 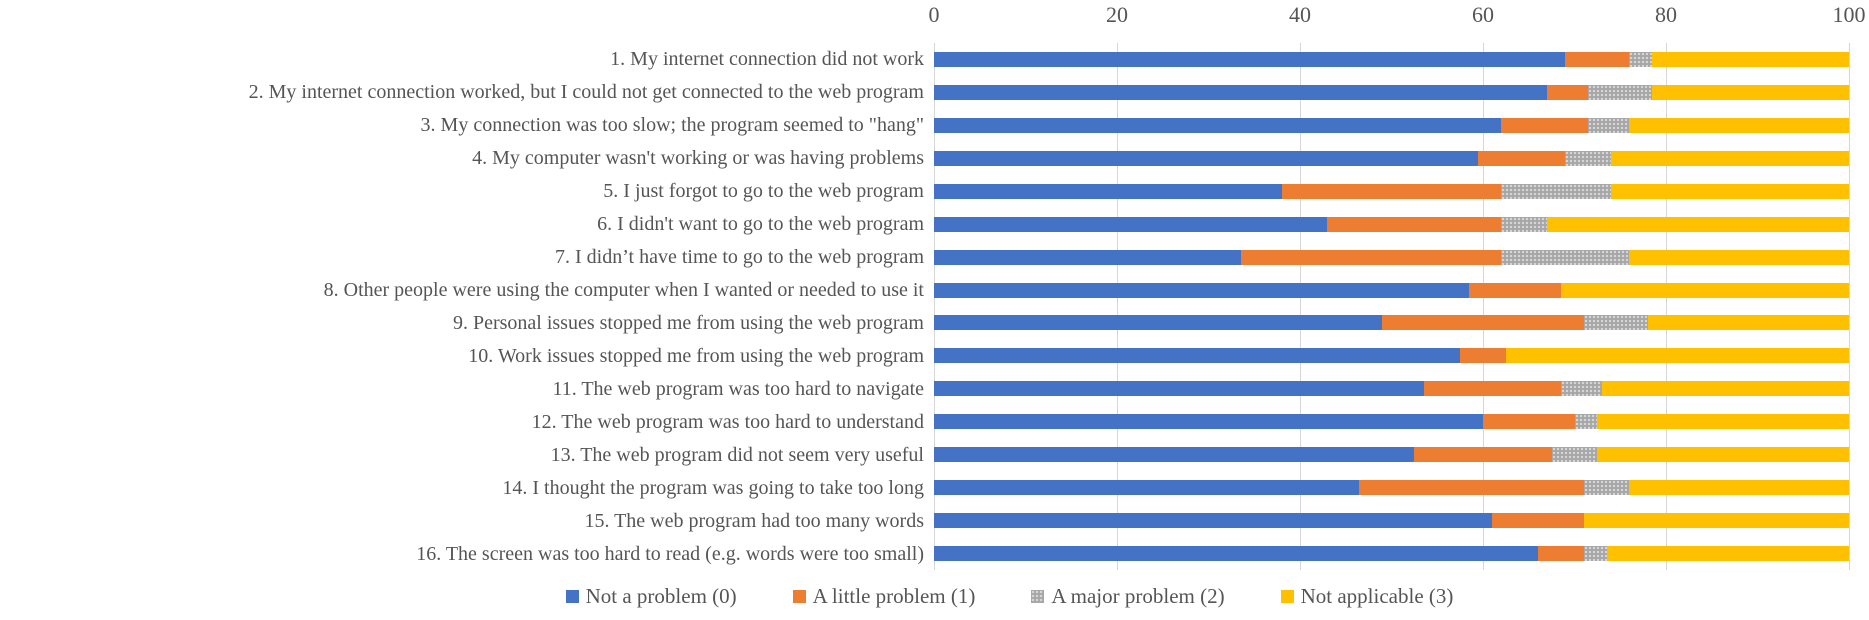 What do you see at coordinates (1128, 596) in the screenshot?
I see `legend-item: A major problem (2)` at bounding box center [1128, 596].